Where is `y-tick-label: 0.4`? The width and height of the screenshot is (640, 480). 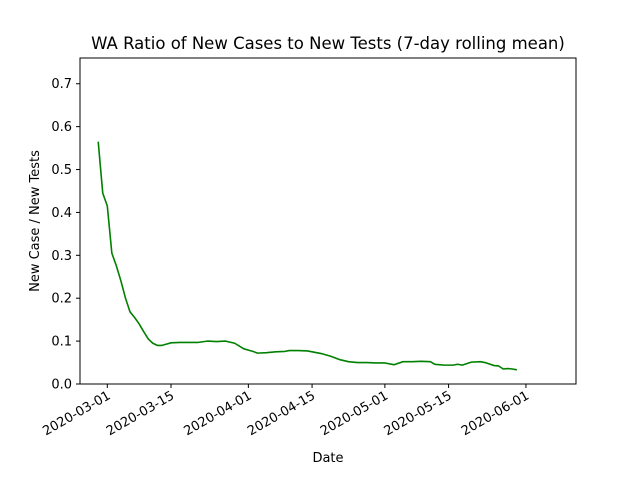
y-tick-label: 0.4 is located at coordinates (61, 213).